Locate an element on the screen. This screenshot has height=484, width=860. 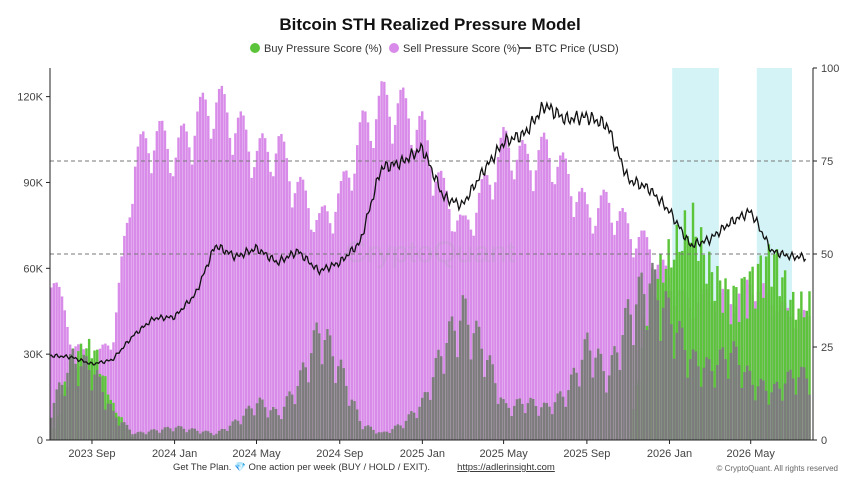
x-tick-label: 2025 Jan is located at coordinates (422, 454).